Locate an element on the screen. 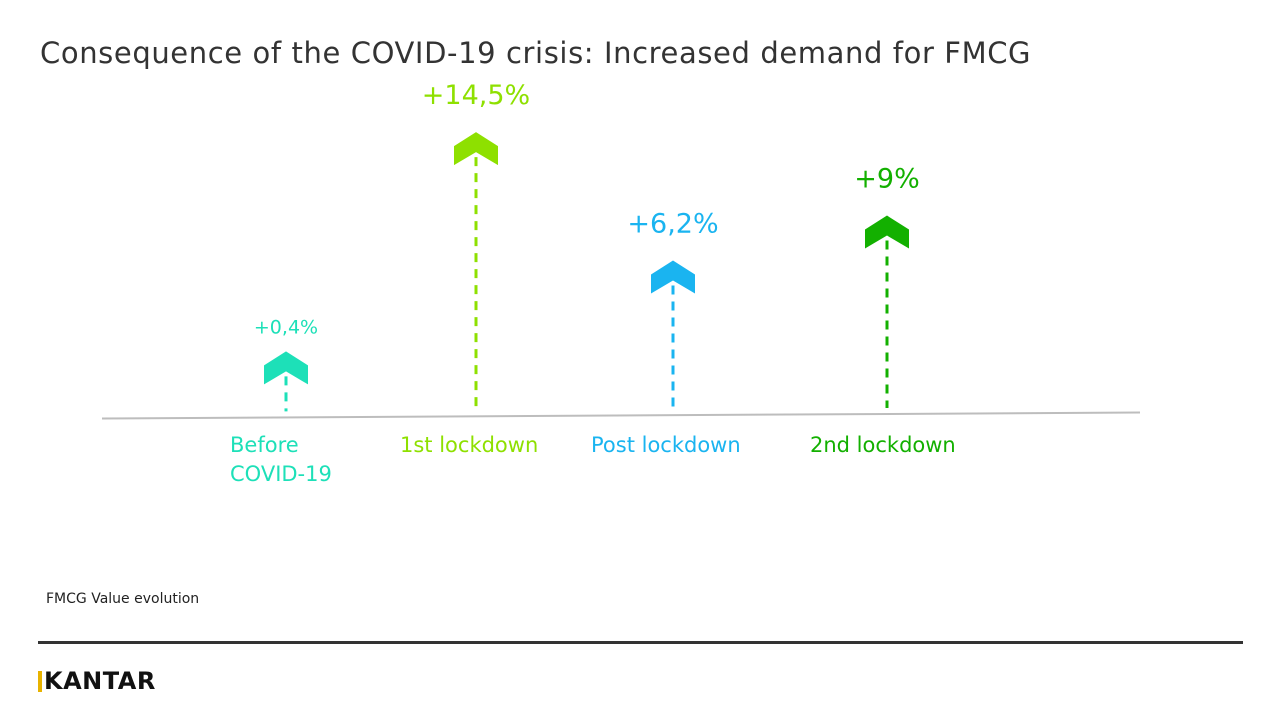 This screenshot has width=1280, height=720. category-label-0: Before COVID-19 is located at coordinates (281, 459).